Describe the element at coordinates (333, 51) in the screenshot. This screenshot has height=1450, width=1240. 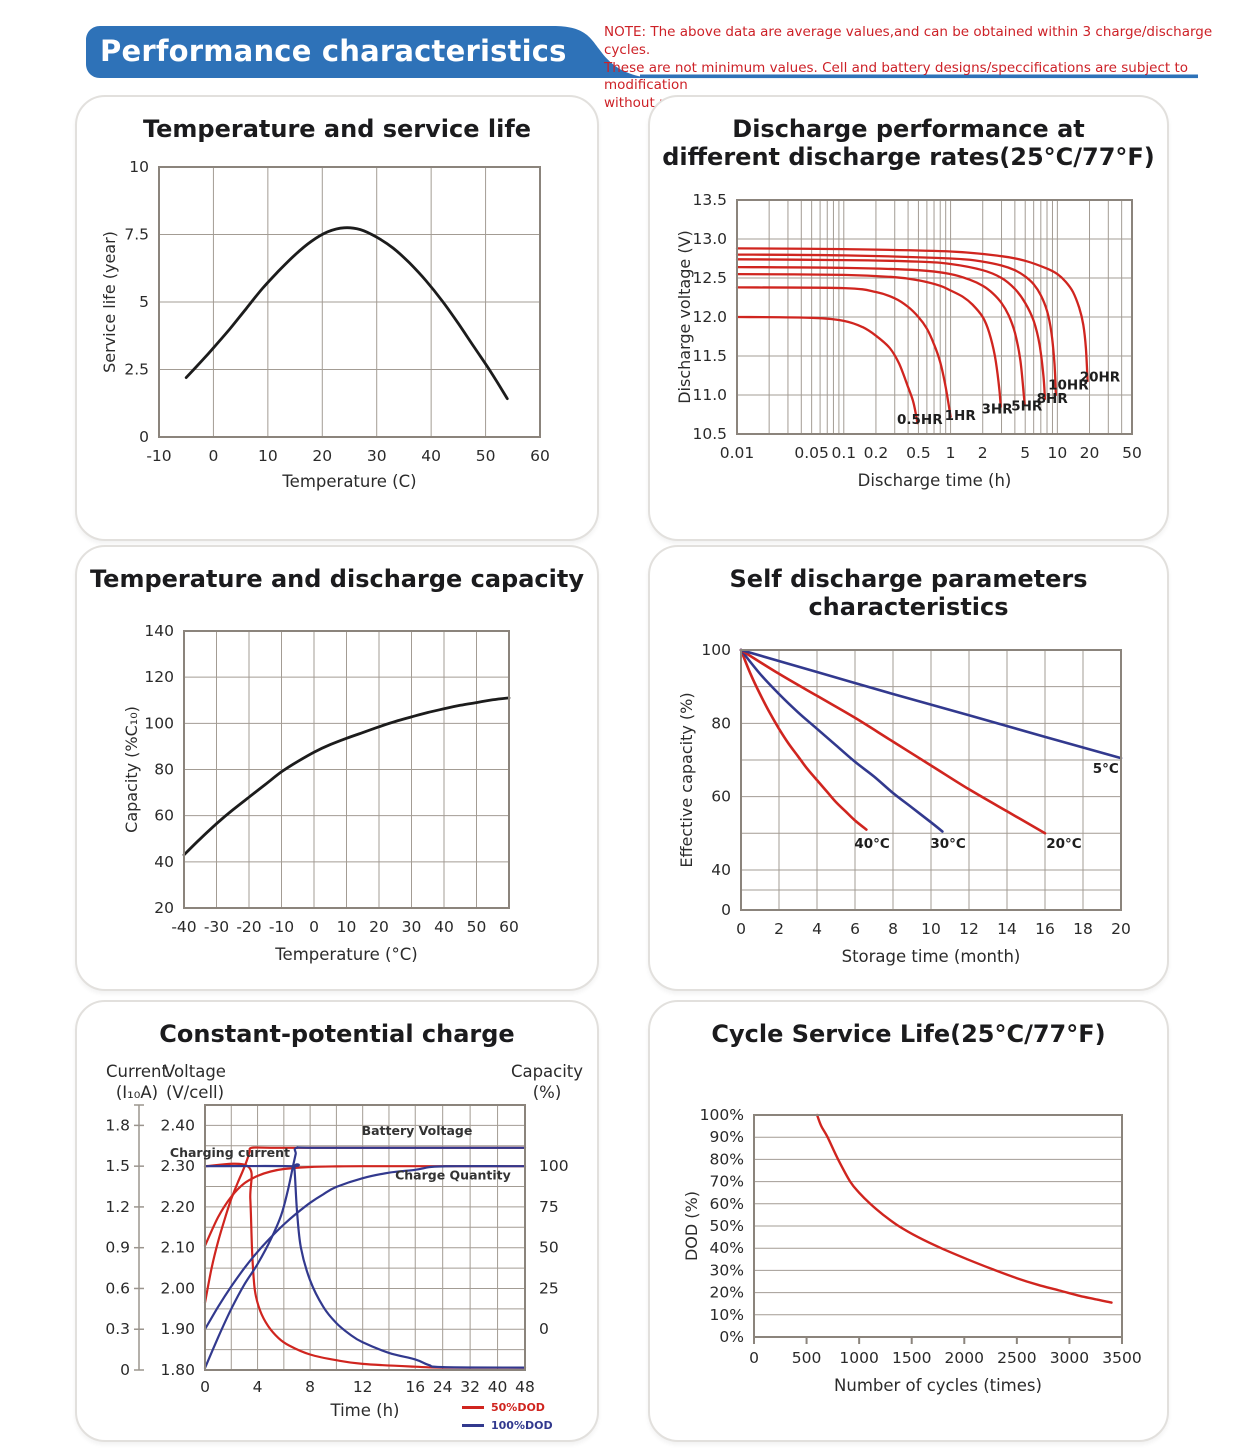
I see `page-title: Performance characteristics` at that location.